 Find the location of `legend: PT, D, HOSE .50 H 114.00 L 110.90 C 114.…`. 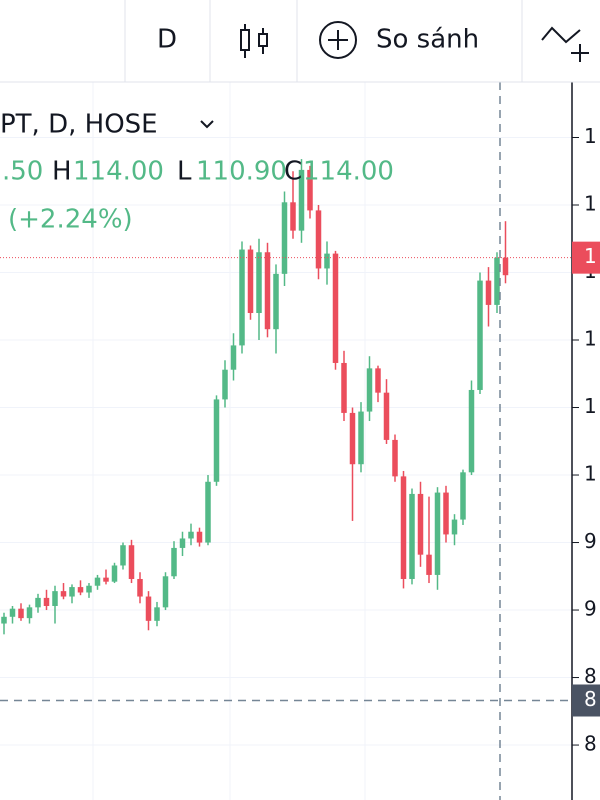

legend: PT, D, HOSE .50 H 114.00 L 110.90 C 114.… is located at coordinates (197, 172).